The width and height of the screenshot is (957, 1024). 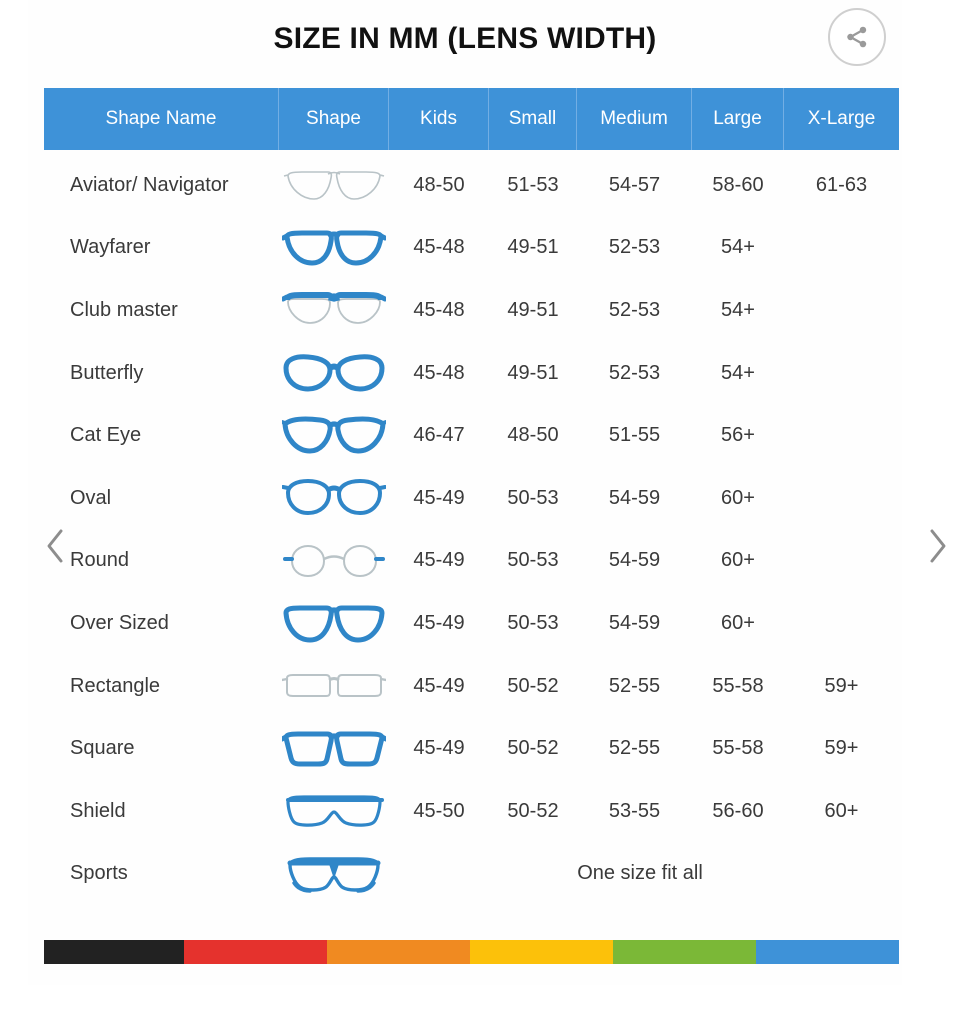 I want to click on size-cell-kids: 45-50, so click(x=439, y=810).